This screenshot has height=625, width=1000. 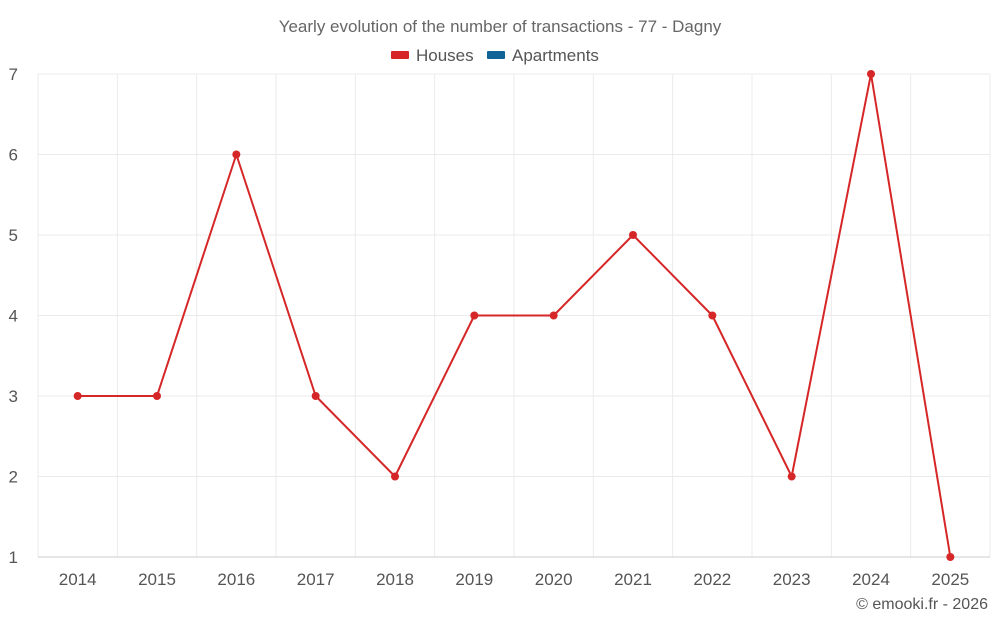 What do you see at coordinates (395, 476) in the screenshot?
I see `data-point-houses-2018` at bounding box center [395, 476].